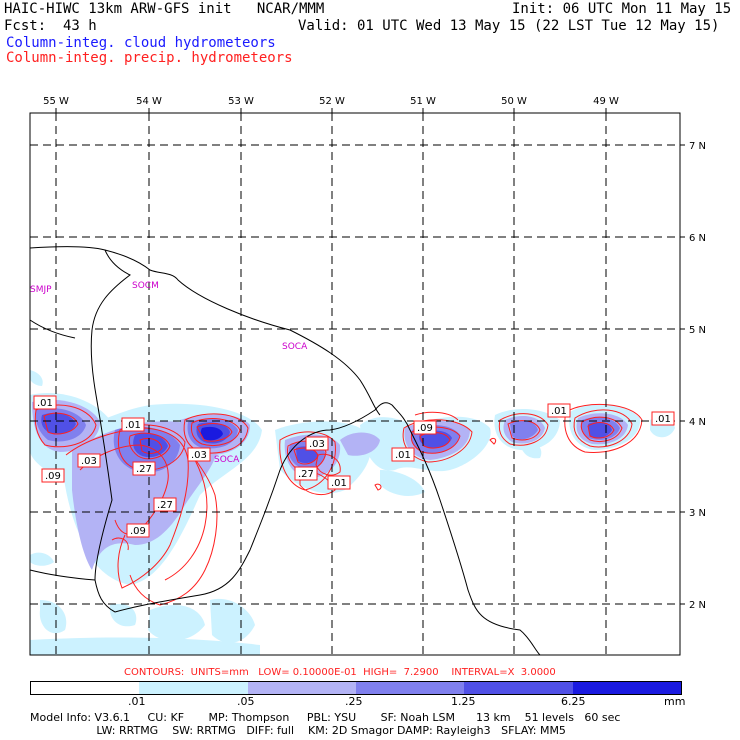  Describe the element at coordinates (85, 688) in the screenshot. I see `scale-swatch-none` at that location.